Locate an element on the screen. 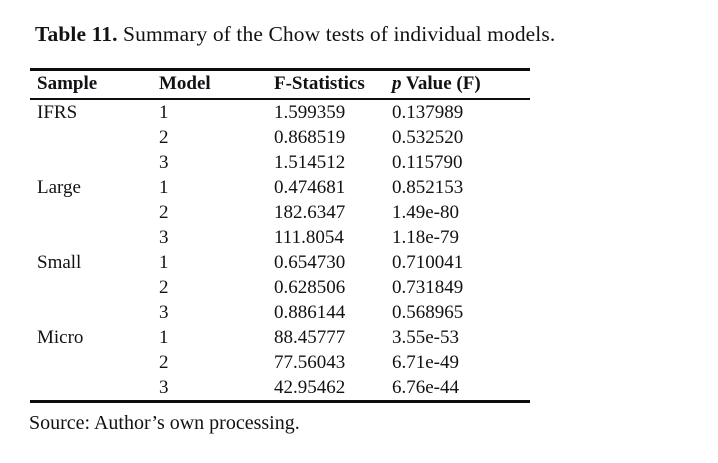 The image size is (718, 463). table-row: 2 77.56043 6.71e-49 is located at coordinates (280, 362).